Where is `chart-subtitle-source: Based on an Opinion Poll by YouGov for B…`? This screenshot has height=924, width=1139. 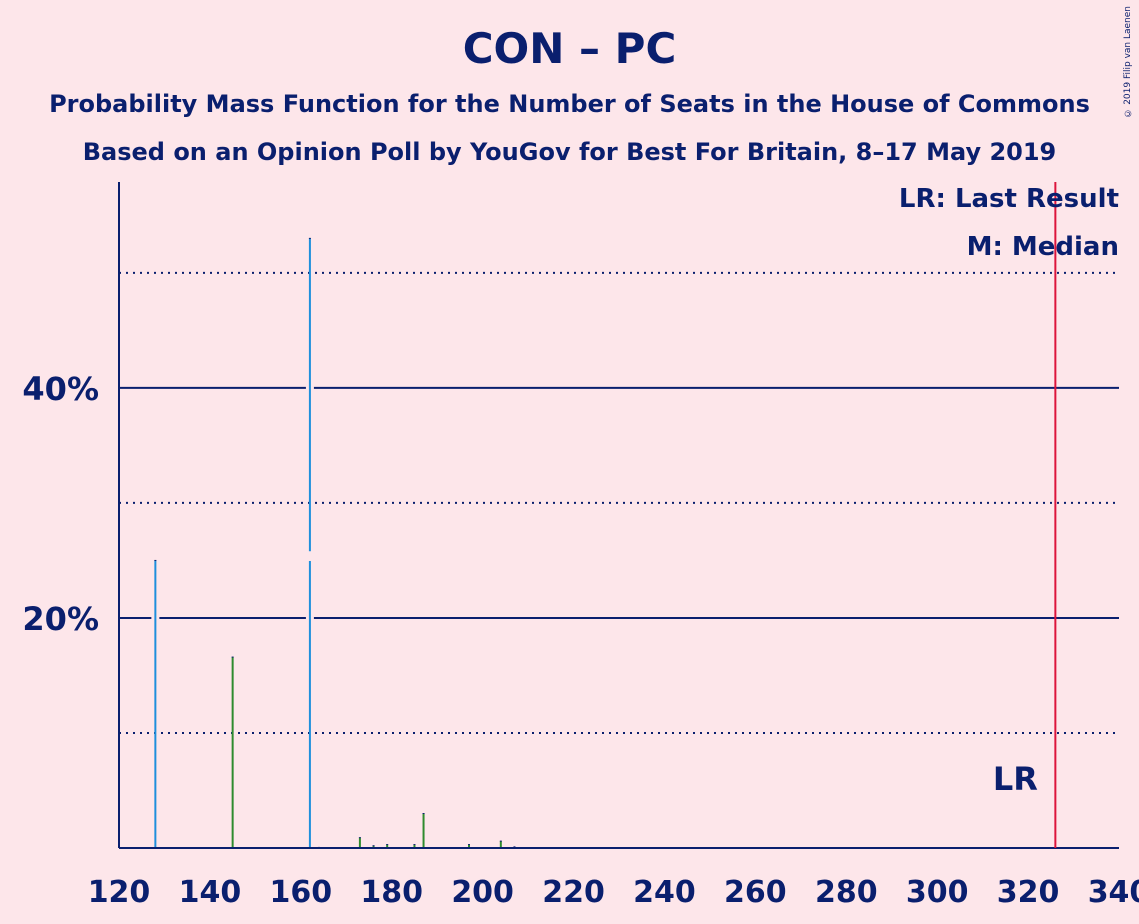 chart-subtitle-source: Based on an Opinion Poll by YouGov for B… is located at coordinates (569, 152).